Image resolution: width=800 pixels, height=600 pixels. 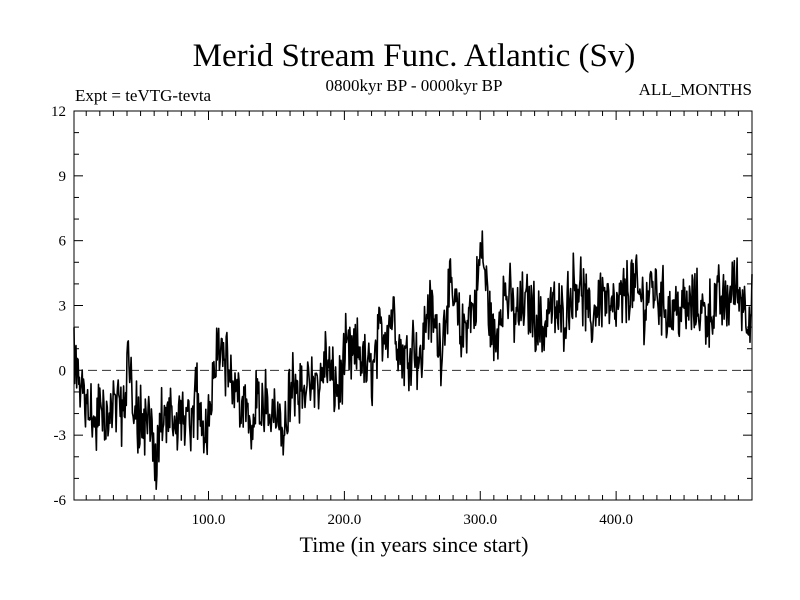 What do you see at coordinates (695, 89) in the screenshot?
I see `chart-subtitle-right: ALL_MONTHS` at bounding box center [695, 89].